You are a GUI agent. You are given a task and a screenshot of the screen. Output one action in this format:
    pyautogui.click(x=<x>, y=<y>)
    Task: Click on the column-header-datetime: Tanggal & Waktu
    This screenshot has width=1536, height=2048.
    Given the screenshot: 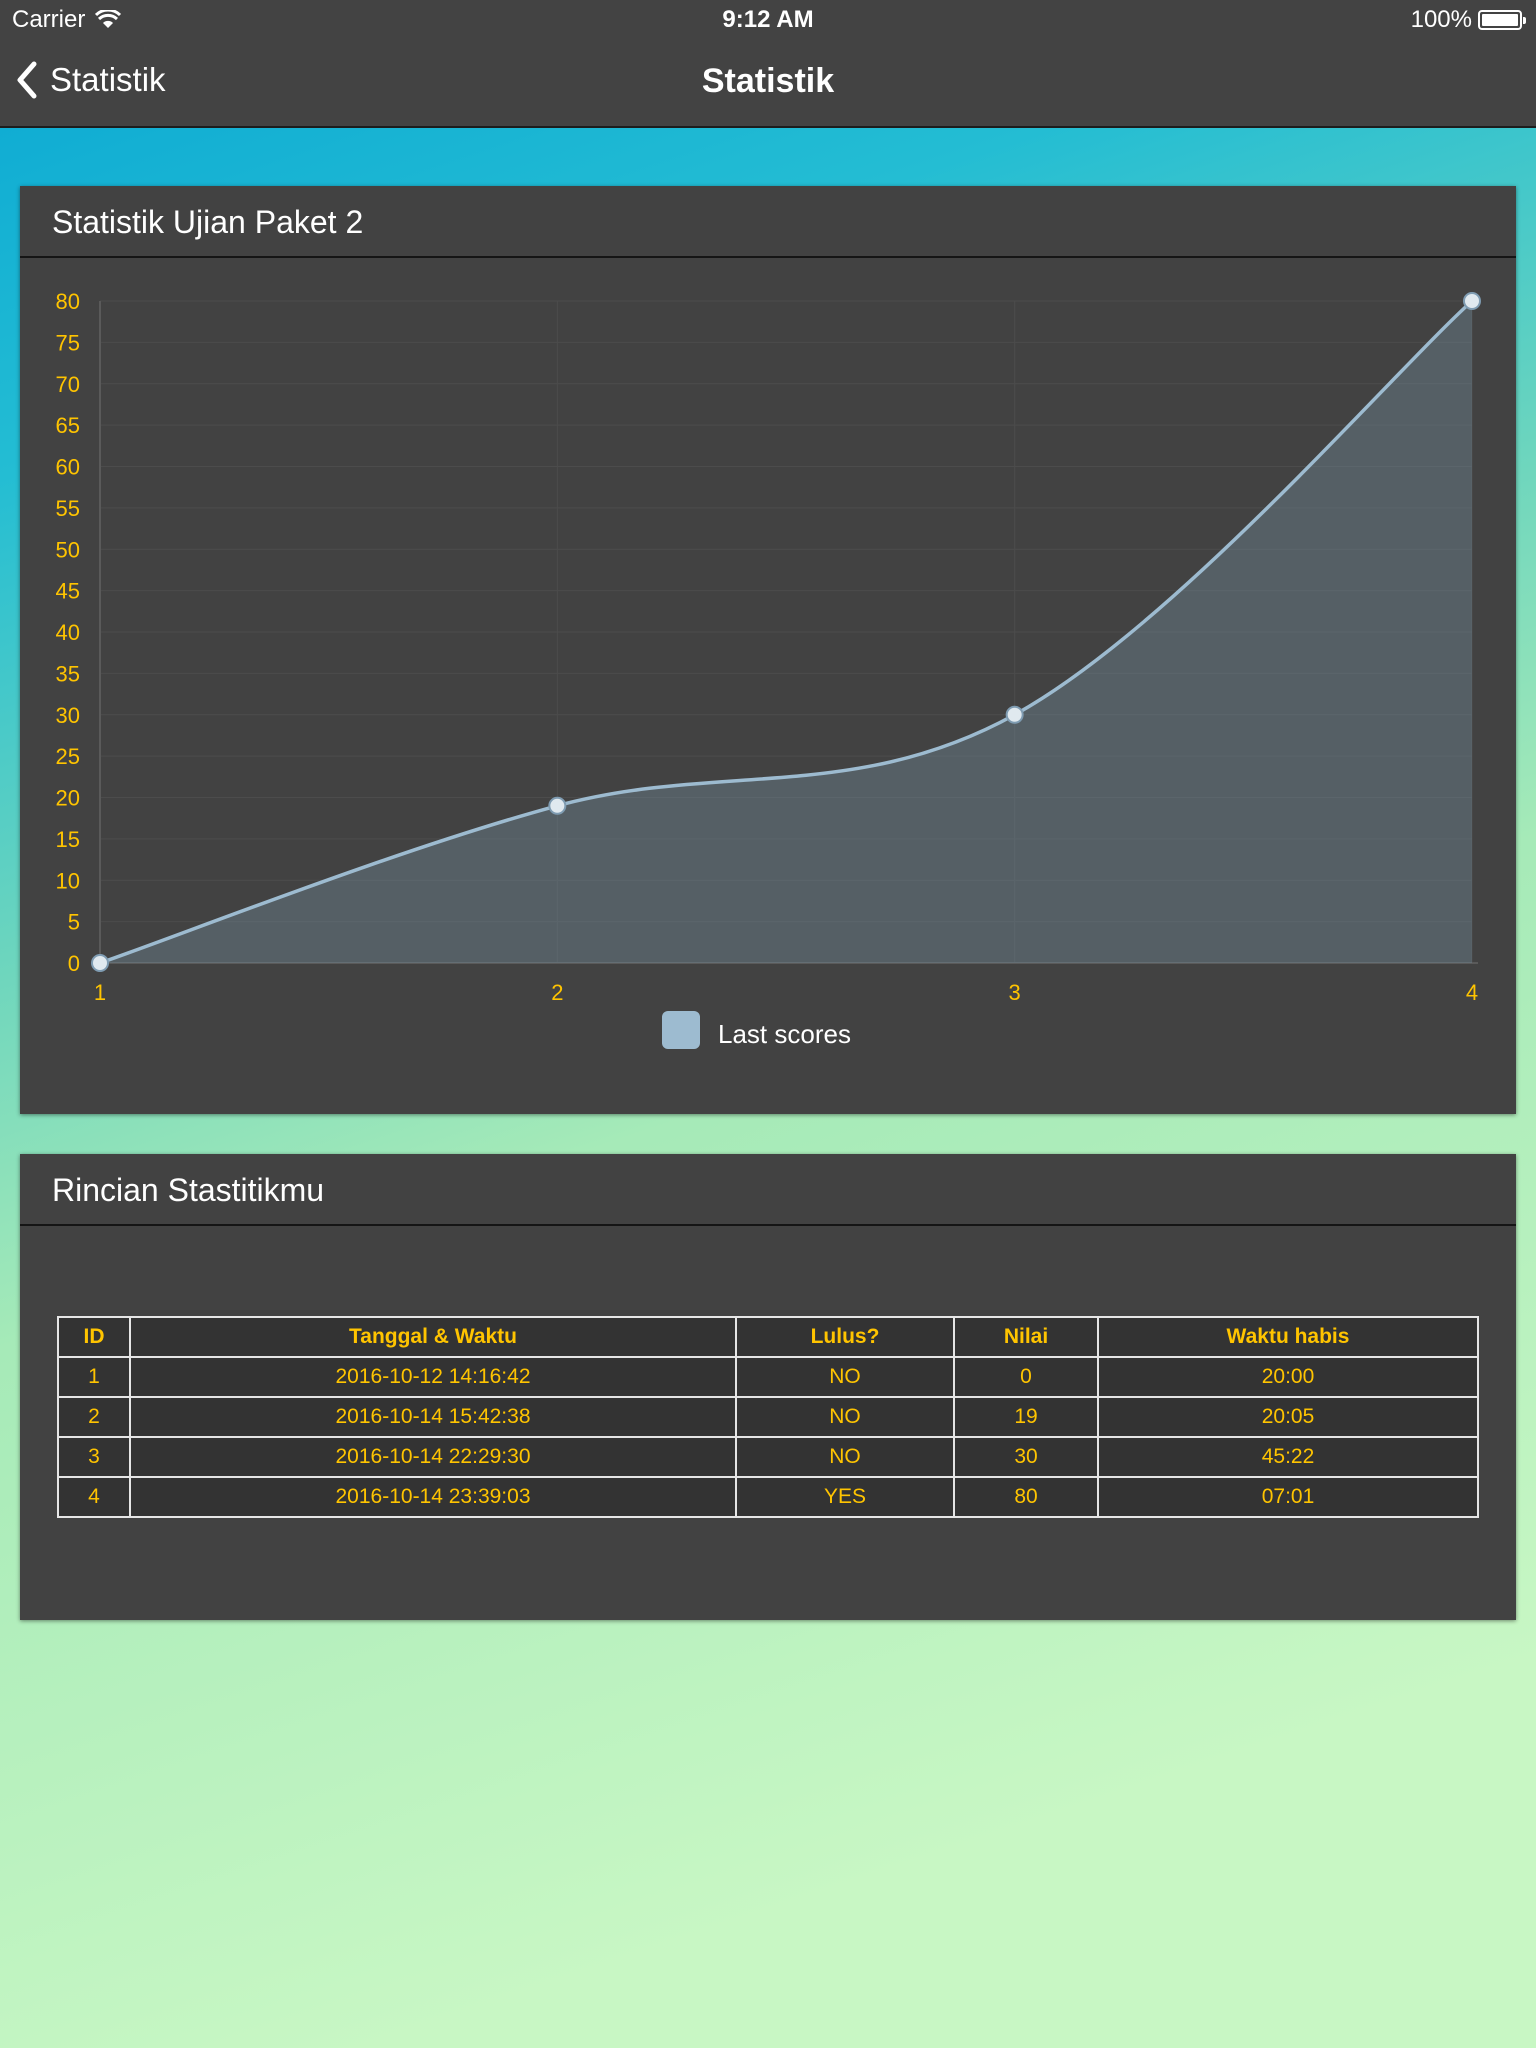 What is the action you would take?
    pyautogui.click(x=433, y=1337)
    